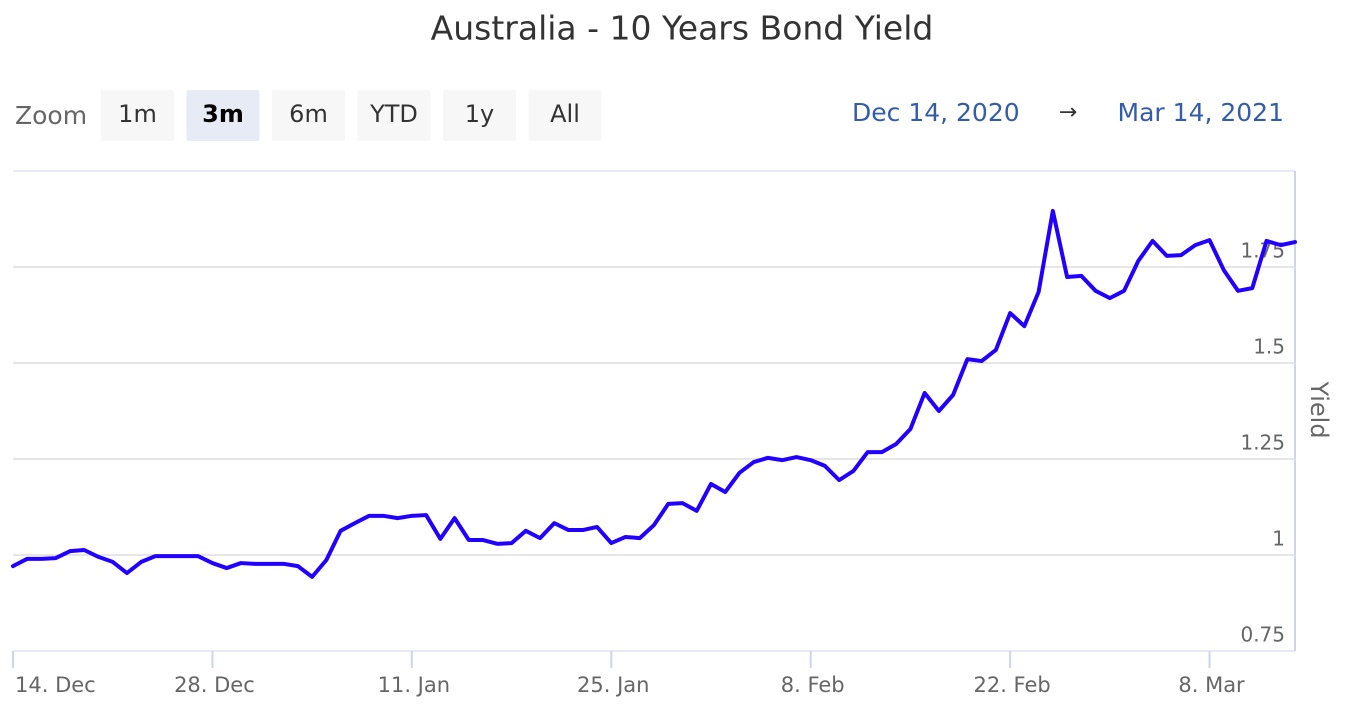 Image resolution: width=1360 pixels, height=712 pixels. I want to click on y-tick-label: 1.25, so click(1262, 443).